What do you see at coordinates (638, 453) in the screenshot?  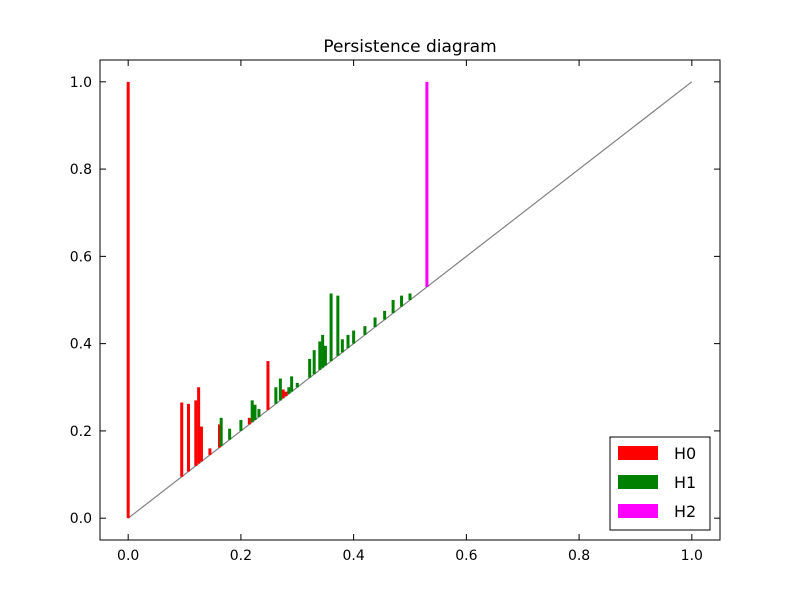 I see `legend-swatch-h0` at bounding box center [638, 453].